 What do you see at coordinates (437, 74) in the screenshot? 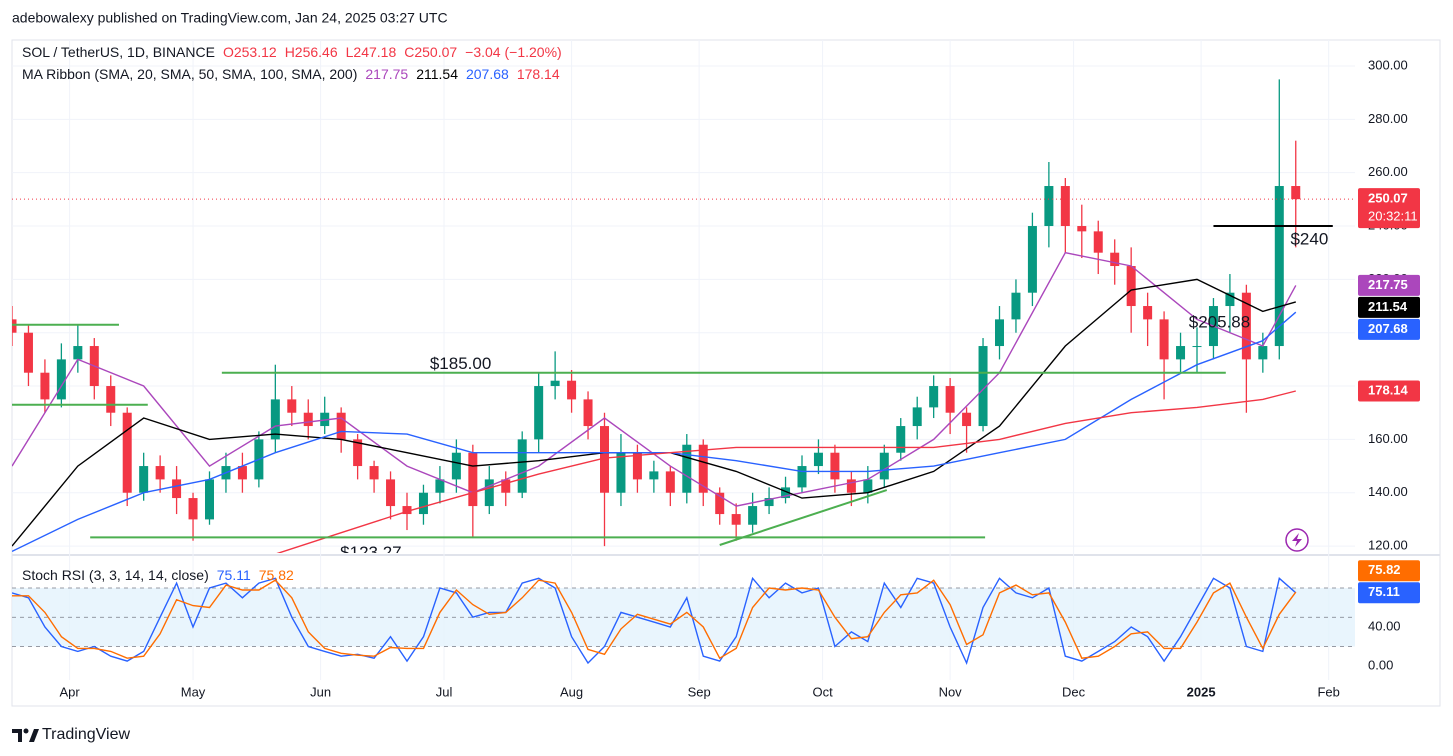
I see `legend-item: 211.54` at bounding box center [437, 74].